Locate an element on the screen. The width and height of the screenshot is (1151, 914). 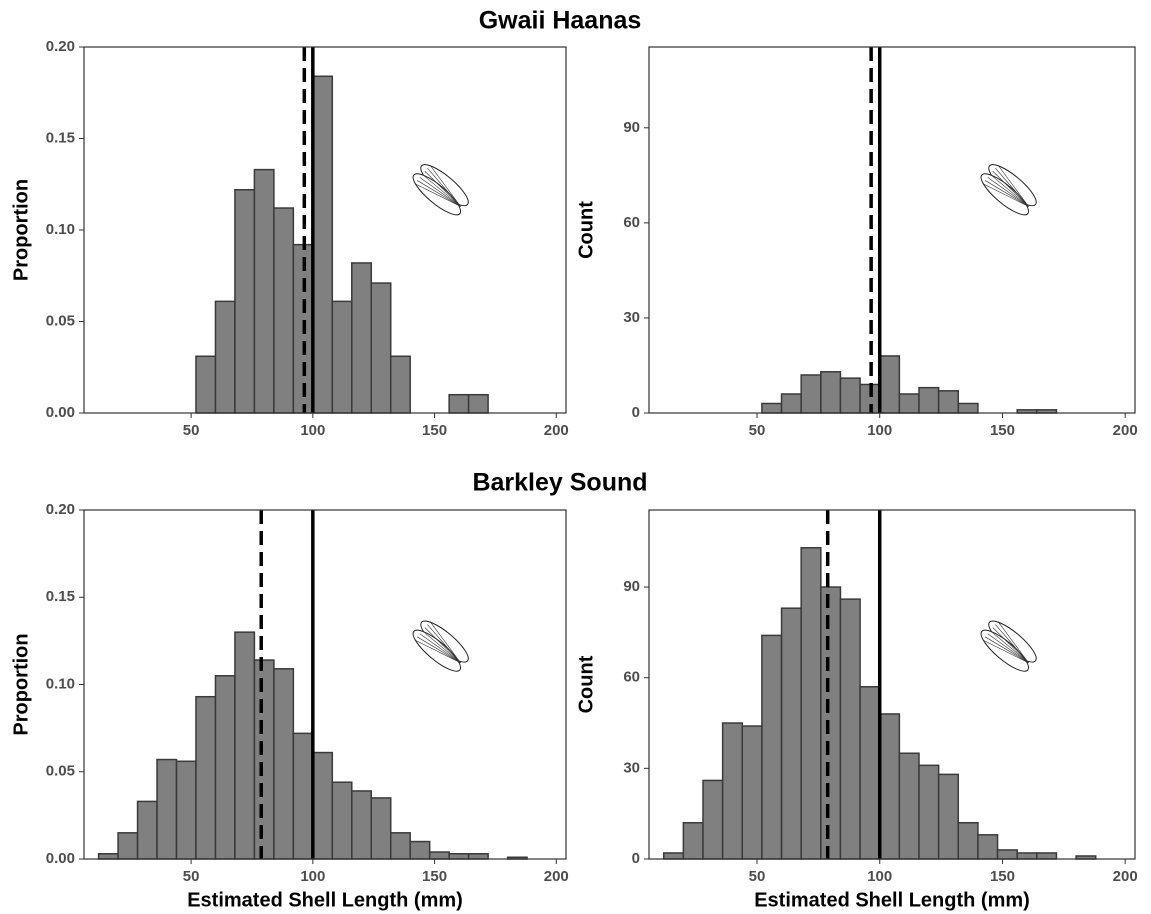
y-axis-title: Count is located at coordinates (586, 230).